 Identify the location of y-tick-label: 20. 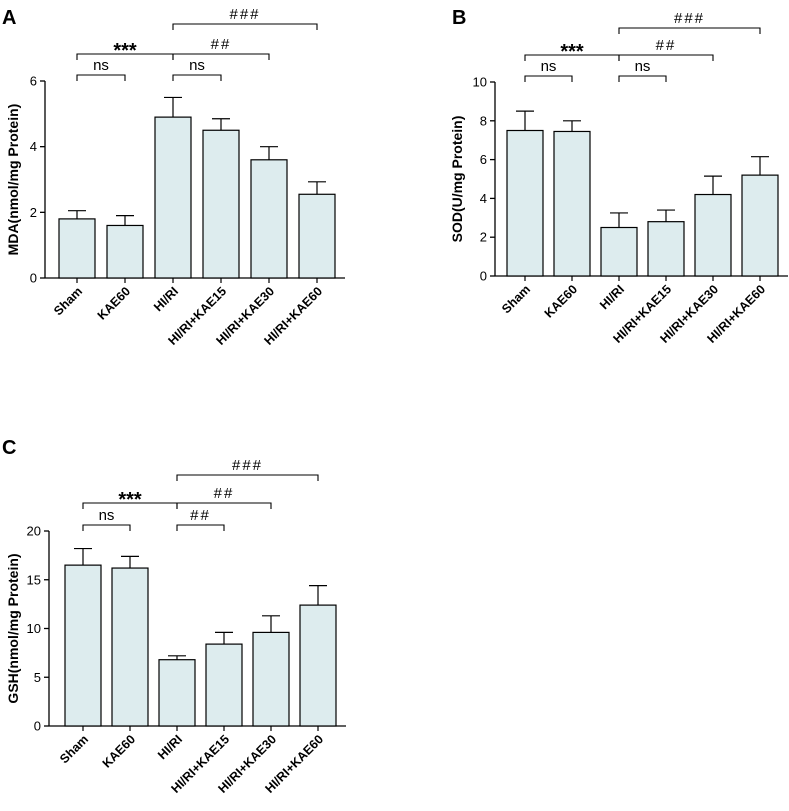
(34, 531).